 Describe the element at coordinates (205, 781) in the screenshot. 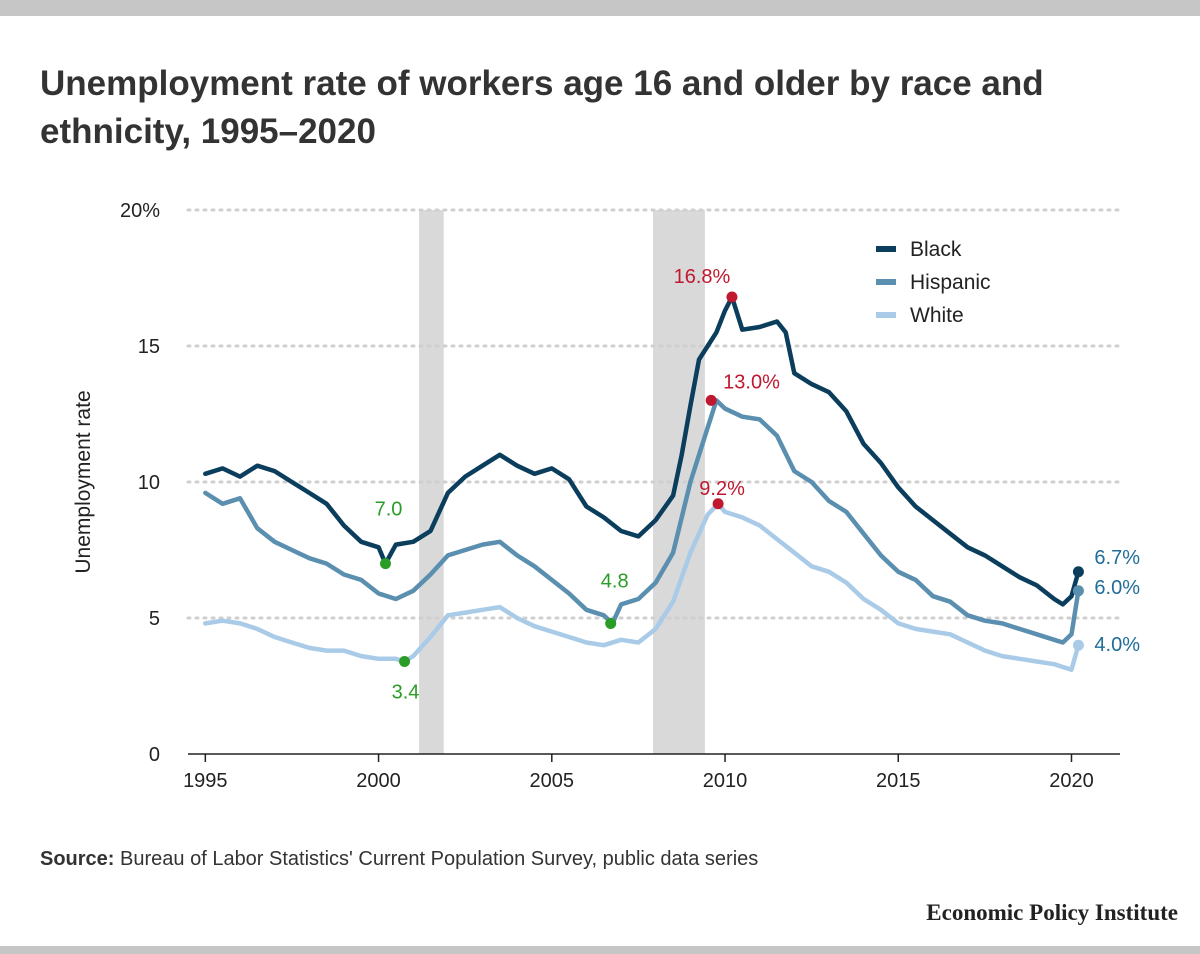

I see `x-tick-label-1995: 1995` at that location.